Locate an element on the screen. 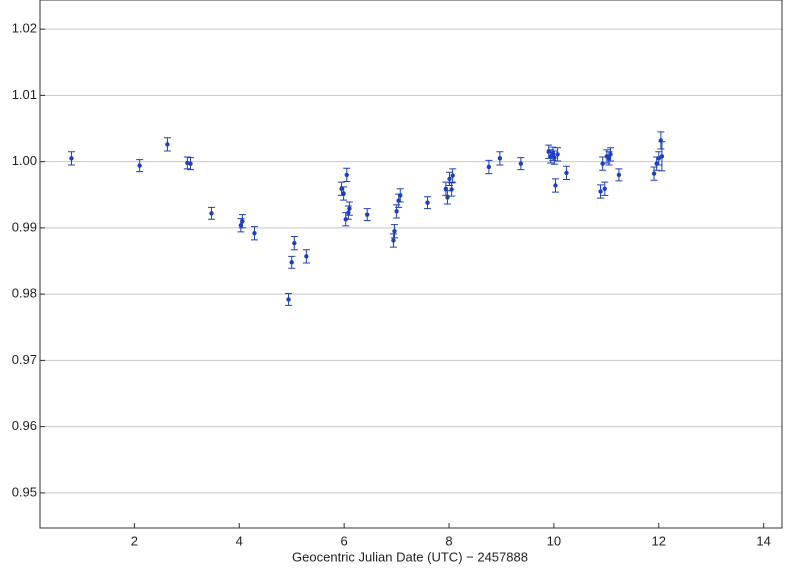  y-tick-label: 0.97 is located at coordinates (24, 359).